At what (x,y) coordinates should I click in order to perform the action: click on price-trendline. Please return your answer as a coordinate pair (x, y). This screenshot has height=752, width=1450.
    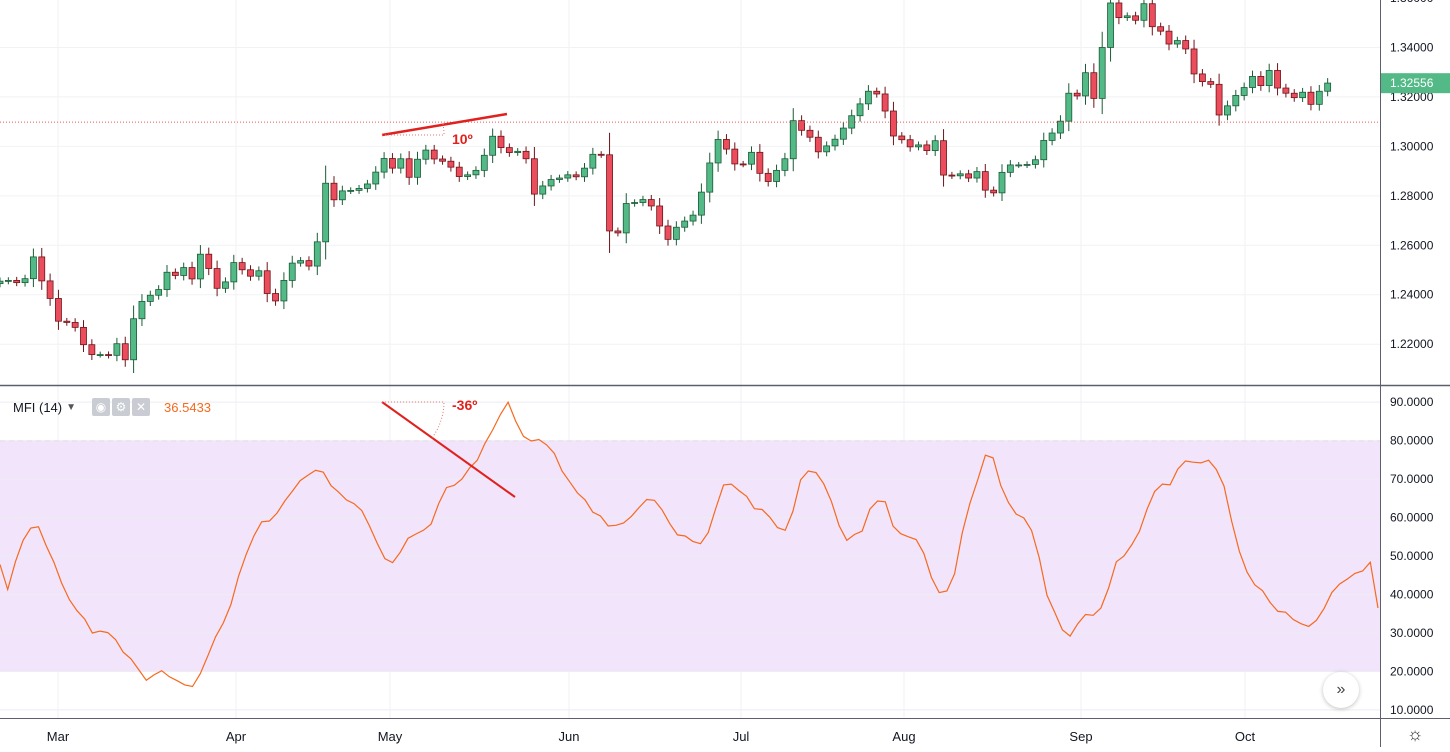
    Looking at the image, I should click on (444, 124).